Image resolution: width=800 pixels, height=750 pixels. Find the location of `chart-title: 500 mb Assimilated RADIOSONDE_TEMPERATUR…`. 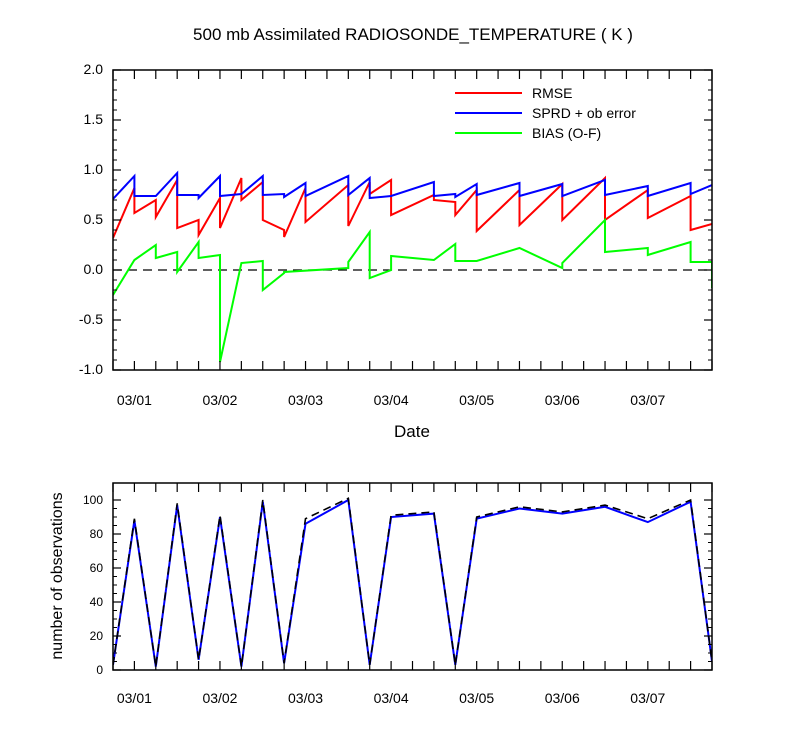

chart-title: 500 mb Assimilated RADIOSONDE_TEMPERATUR… is located at coordinates (413, 34).